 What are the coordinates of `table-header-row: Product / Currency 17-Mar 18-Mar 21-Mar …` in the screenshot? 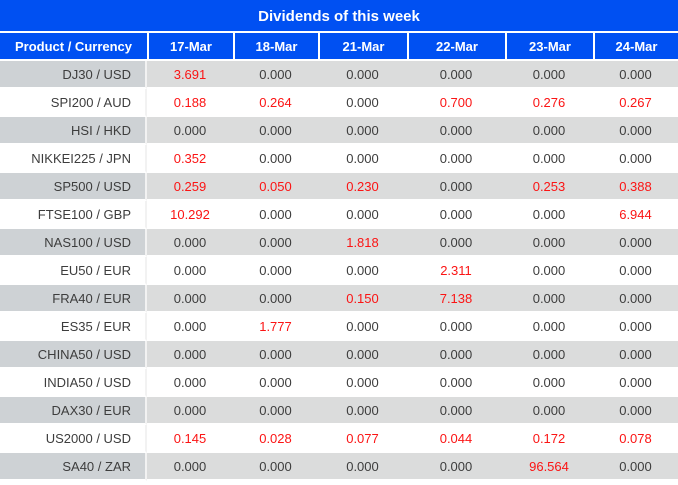 It's located at (339, 47).